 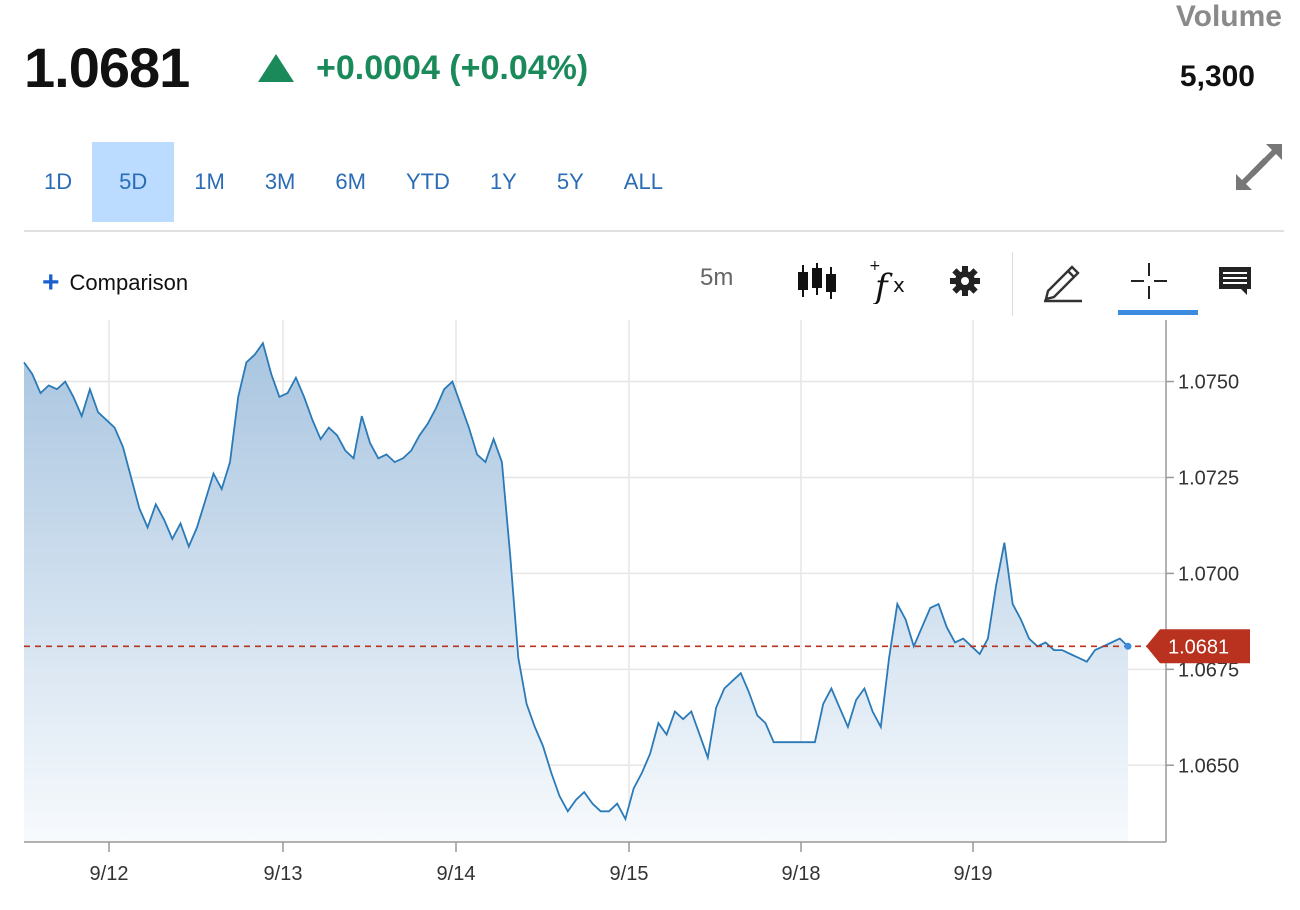 I want to click on range-tab-all: ALL, so click(x=643, y=181).